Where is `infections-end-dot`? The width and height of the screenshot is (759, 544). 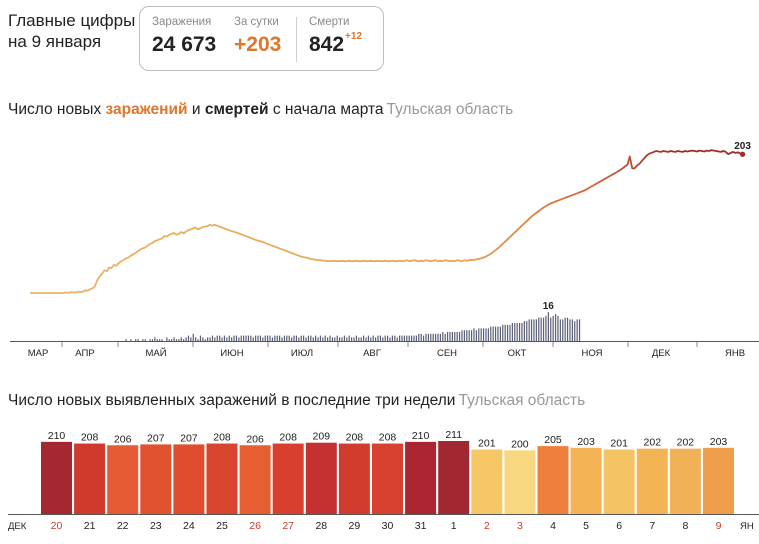
infections-end-dot is located at coordinates (743, 154).